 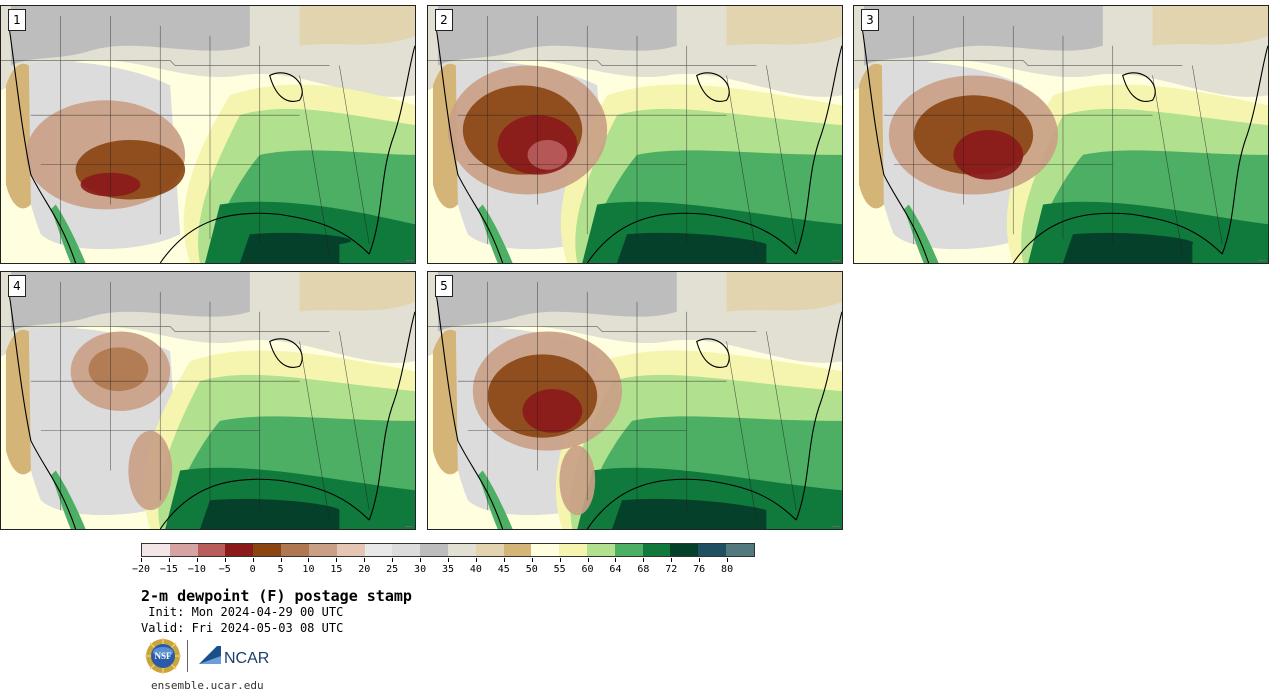 I want to click on valid-time: Valid: Fri 2024-05-03 08 UTC, so click(x=242, y=628).